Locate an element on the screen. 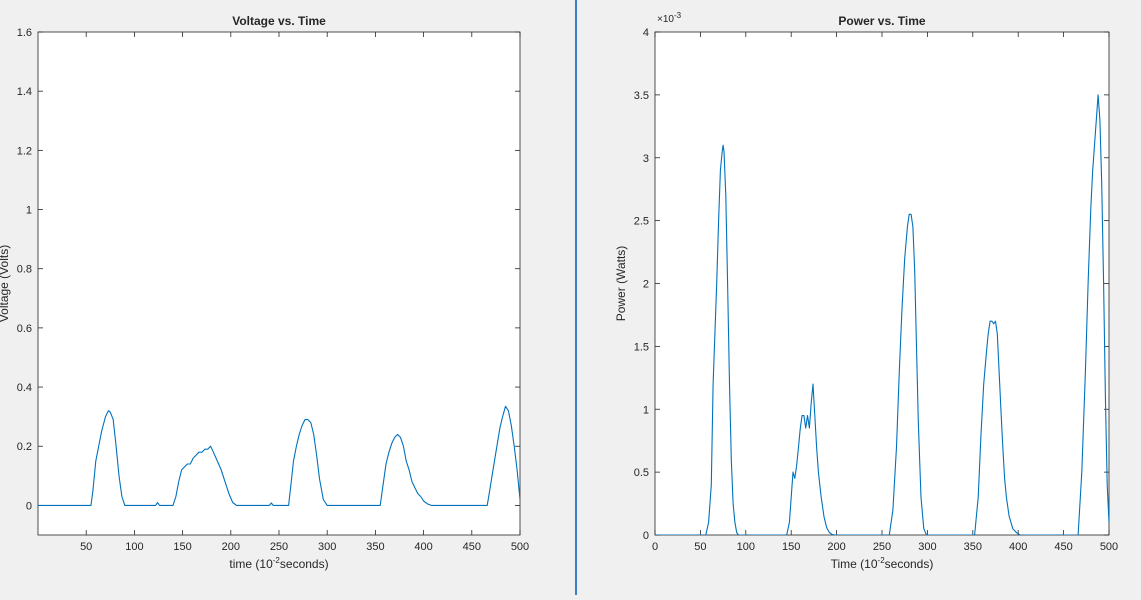 The image size is (1141, 600). y-tick-label: 1.2 is located at coordinates (24, 151).